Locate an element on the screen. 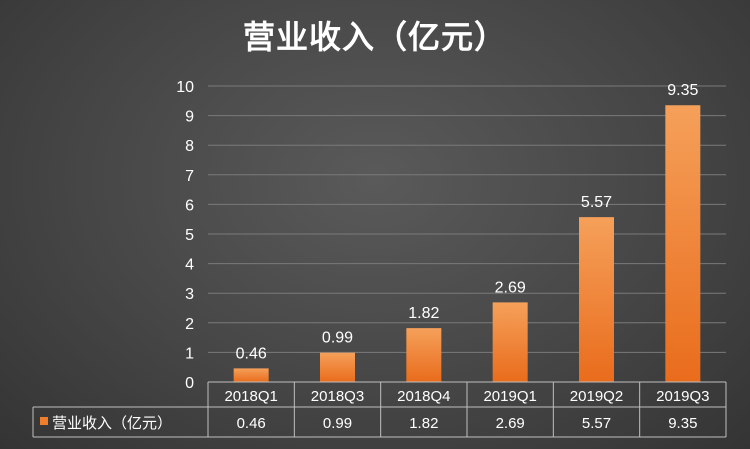 The height and width of the screenshot is (449, 750). y-tick-label: 10 is located at coordinates (185, 87).